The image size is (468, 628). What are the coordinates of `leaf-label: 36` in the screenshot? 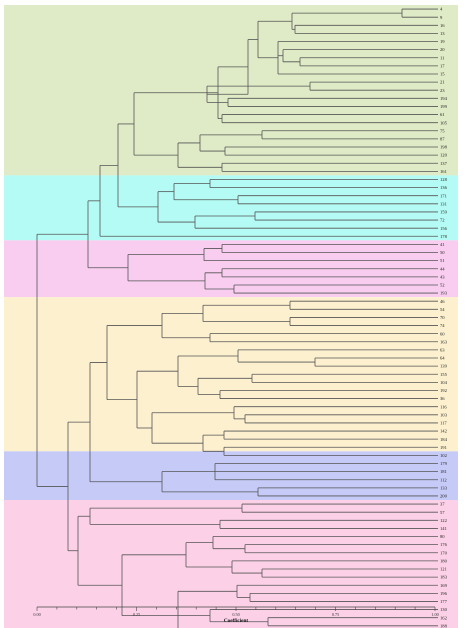 It's located at (442, 398).